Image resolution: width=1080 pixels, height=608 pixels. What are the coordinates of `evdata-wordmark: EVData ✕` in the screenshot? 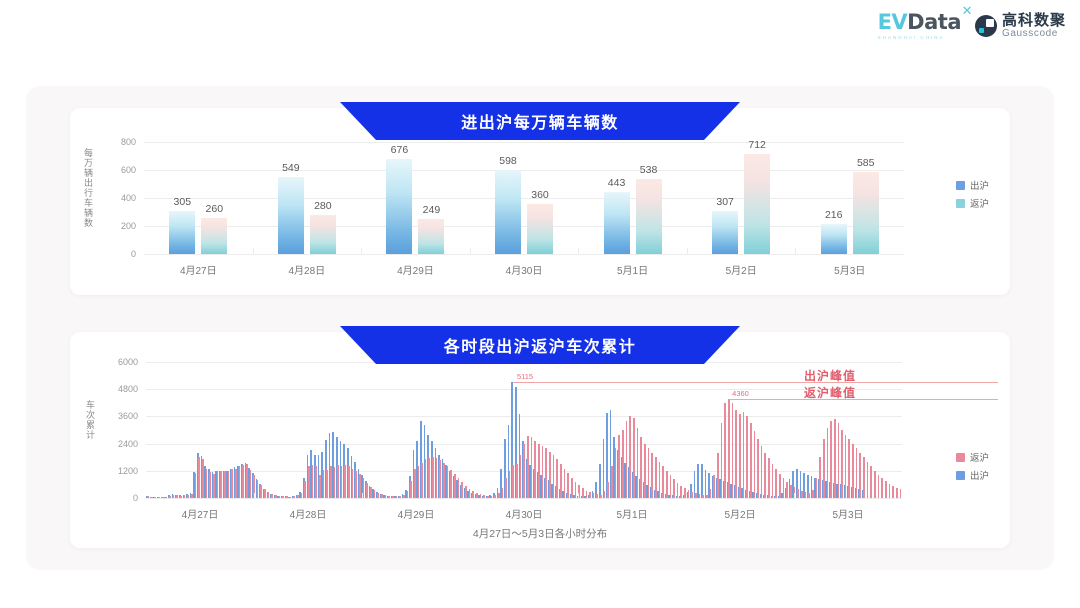 It's located at (925, 19).